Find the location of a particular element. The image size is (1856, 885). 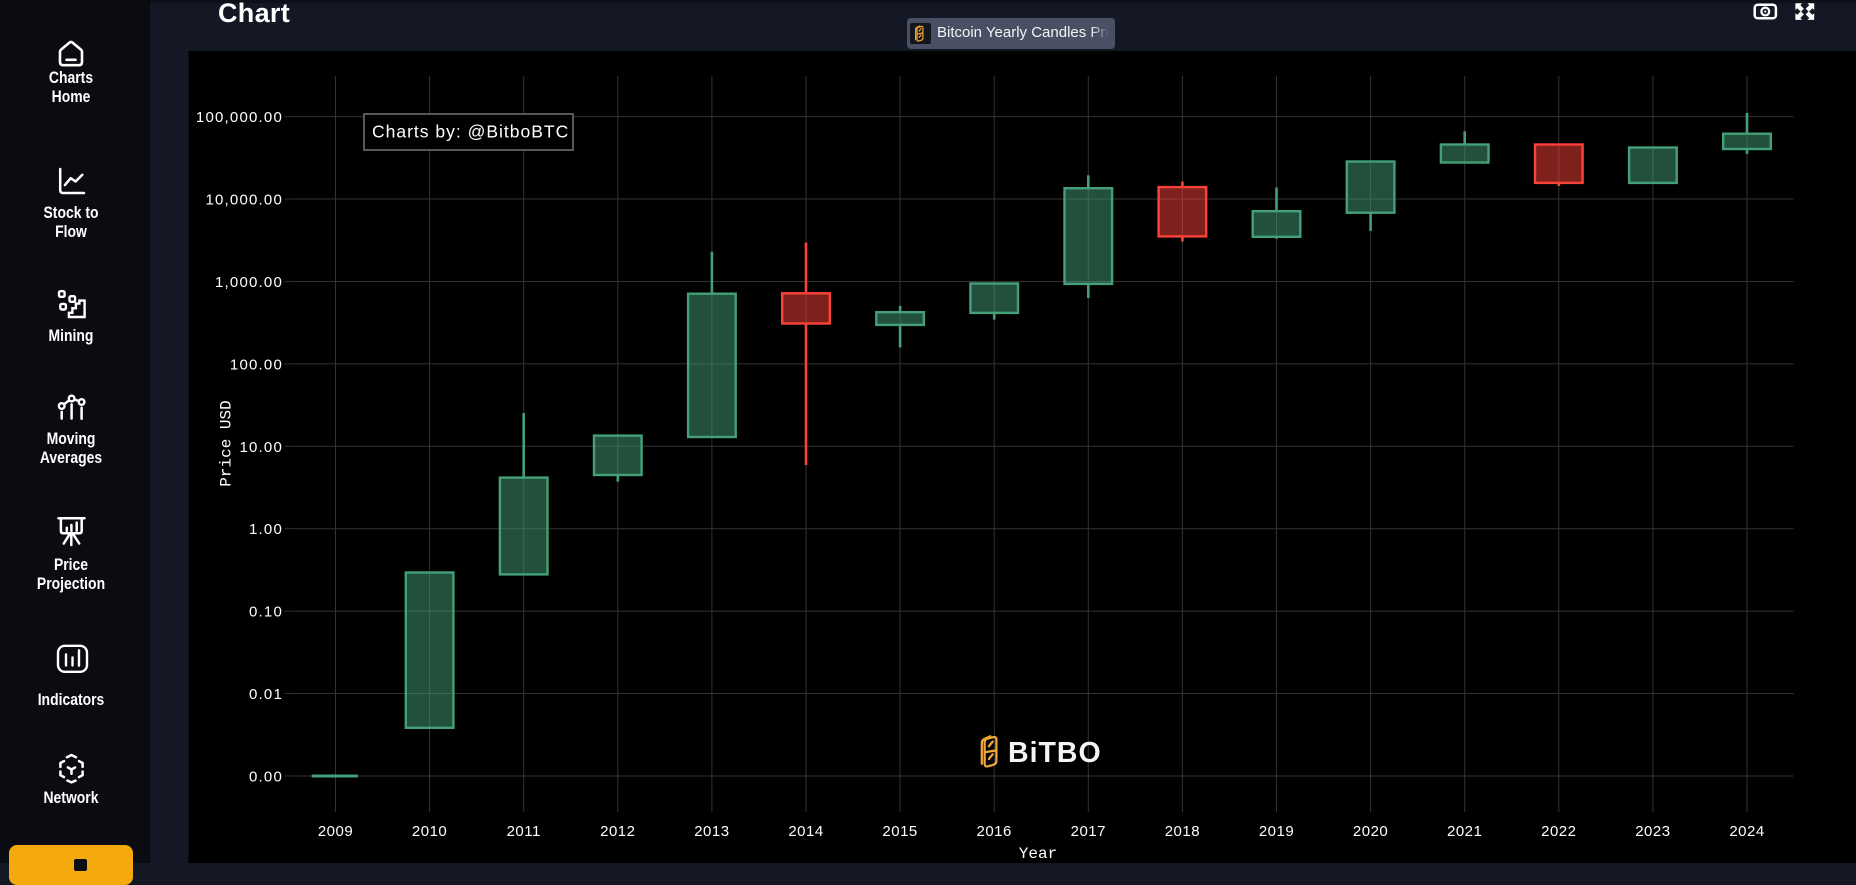

svg-text: 10,000.00 is located at coordinates (244, 200).